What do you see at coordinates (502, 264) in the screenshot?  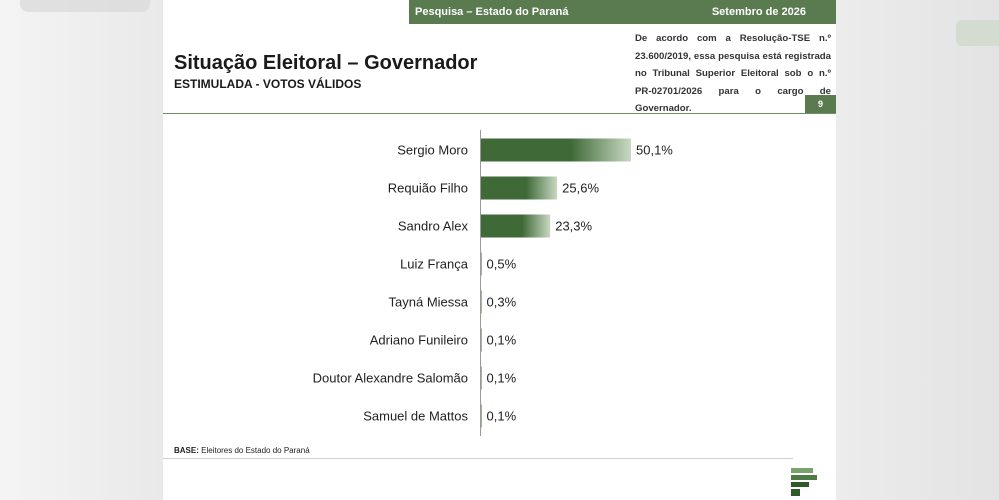 I see `value-label: 0,5%` at bounding box center [502, 264].